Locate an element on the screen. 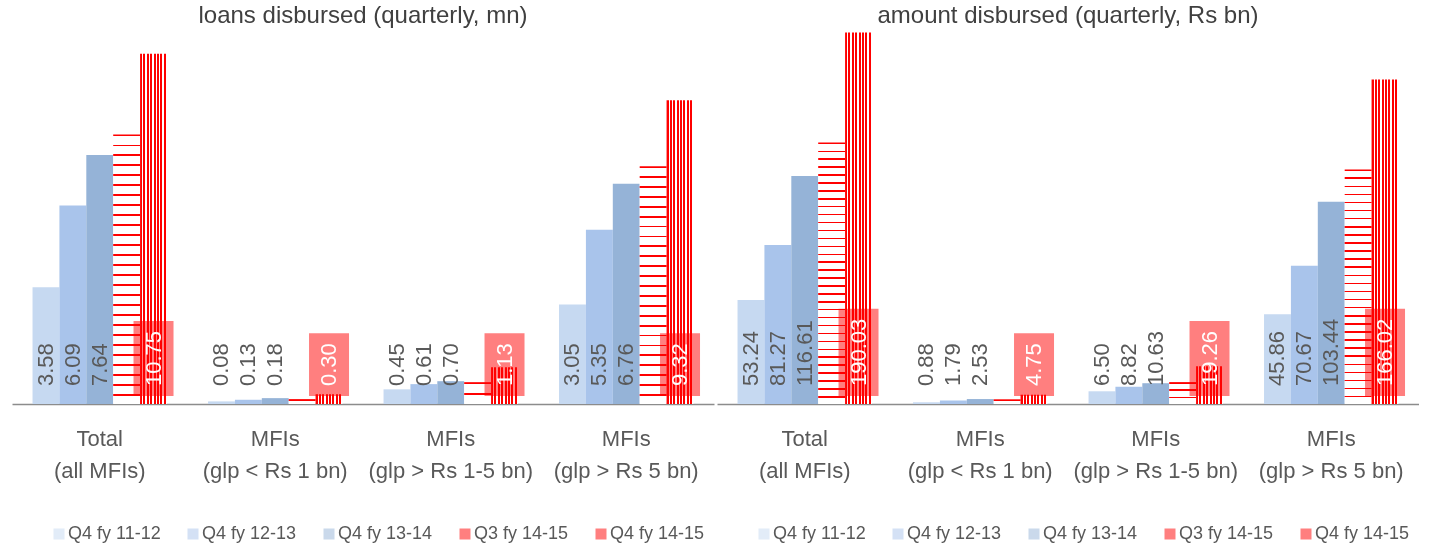 The height and width of the screenshot is (546, 1435). chart-title: loans disbursed (quarterly, mn) is located at coordinates (363, 14).